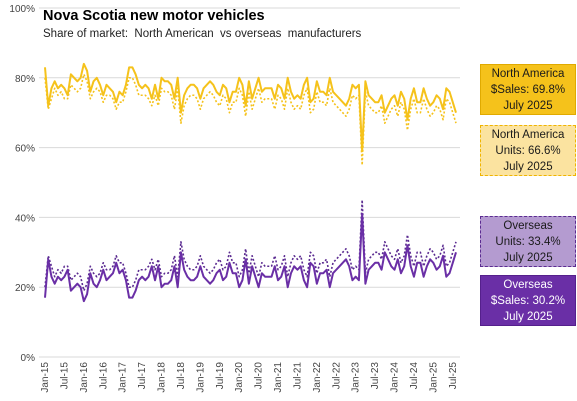 This screenshot has height=401, width=577. I want to click on x-tick-label: Jan-22, so click(317, 377).